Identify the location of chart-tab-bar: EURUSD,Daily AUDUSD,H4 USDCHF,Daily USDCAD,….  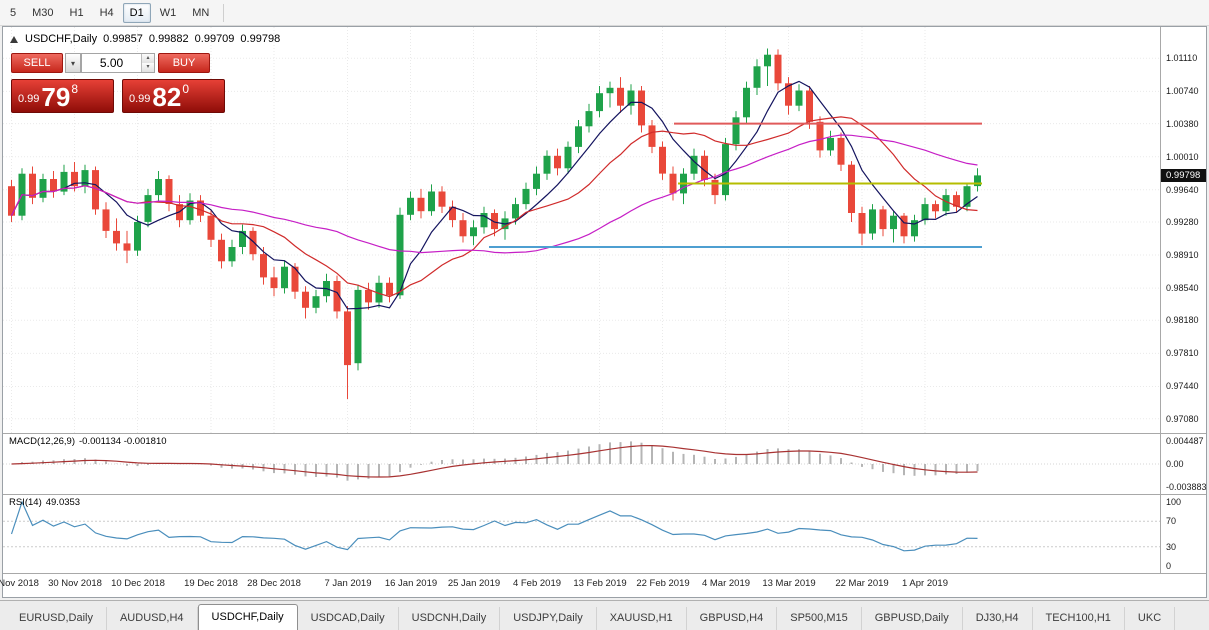
(604, 615).